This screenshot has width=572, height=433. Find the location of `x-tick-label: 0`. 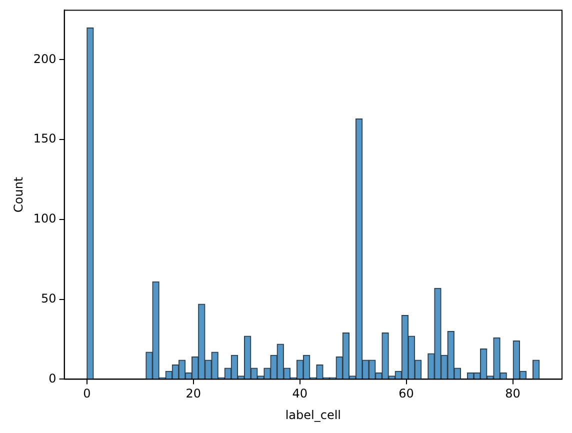

x-tick-label: 0 is located at coordinates (87, 393).